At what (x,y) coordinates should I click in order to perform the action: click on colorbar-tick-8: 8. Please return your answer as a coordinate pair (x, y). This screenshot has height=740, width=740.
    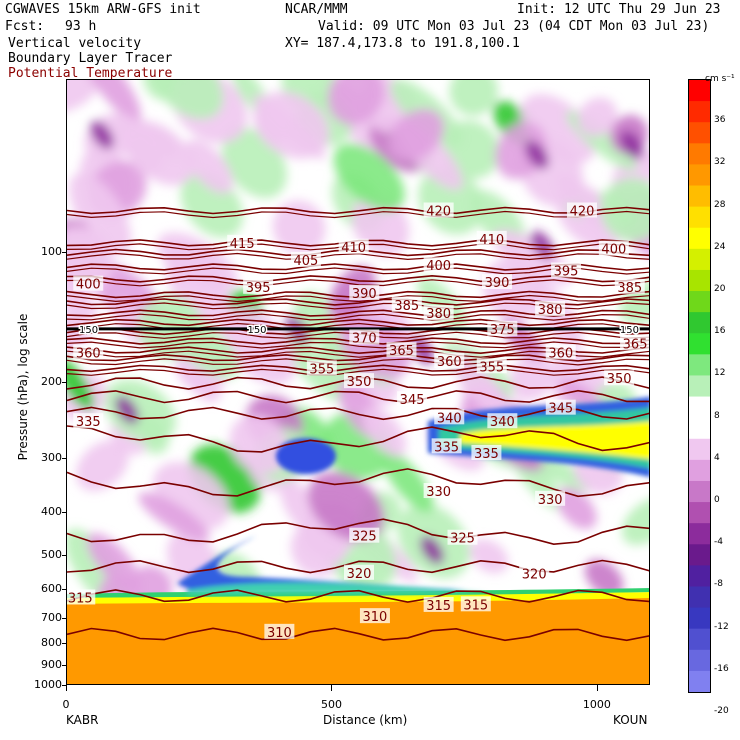
    Looking at the image, I should click on (717, 415).